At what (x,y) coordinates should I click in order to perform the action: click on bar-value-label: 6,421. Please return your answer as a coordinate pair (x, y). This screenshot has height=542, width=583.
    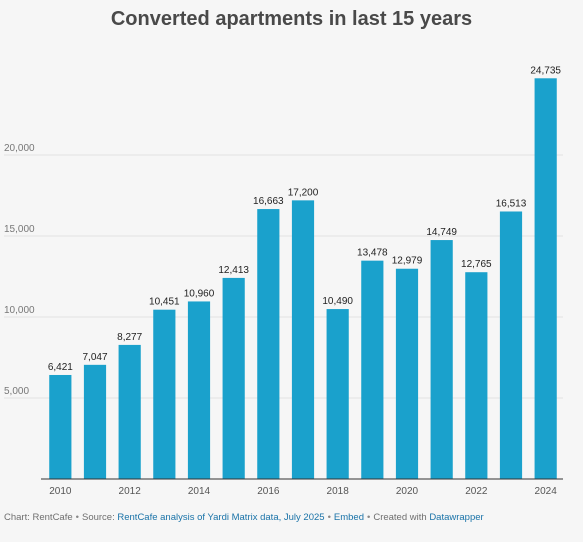
    Looking at the image, I should click on (60, 367).